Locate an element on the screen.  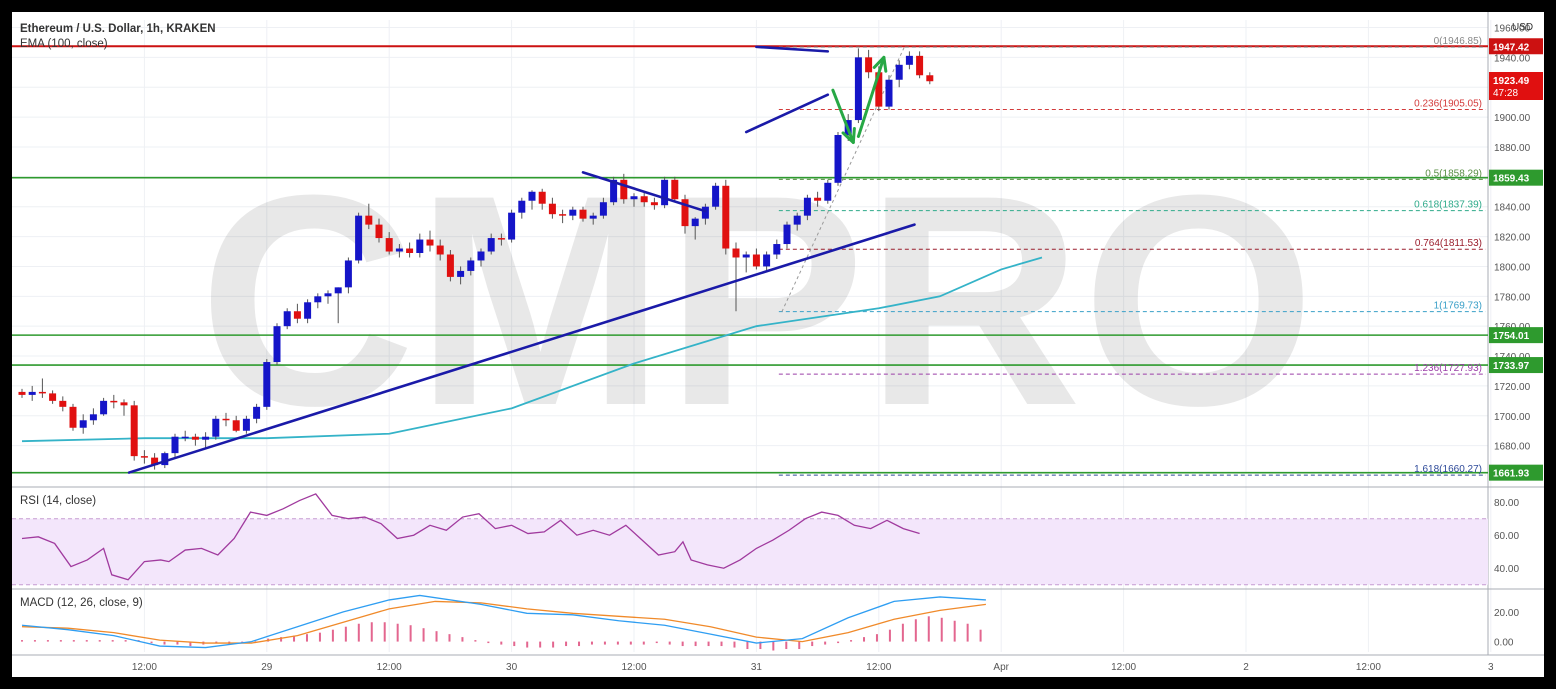
current-price-tag is located at coordinates (1516, 85).